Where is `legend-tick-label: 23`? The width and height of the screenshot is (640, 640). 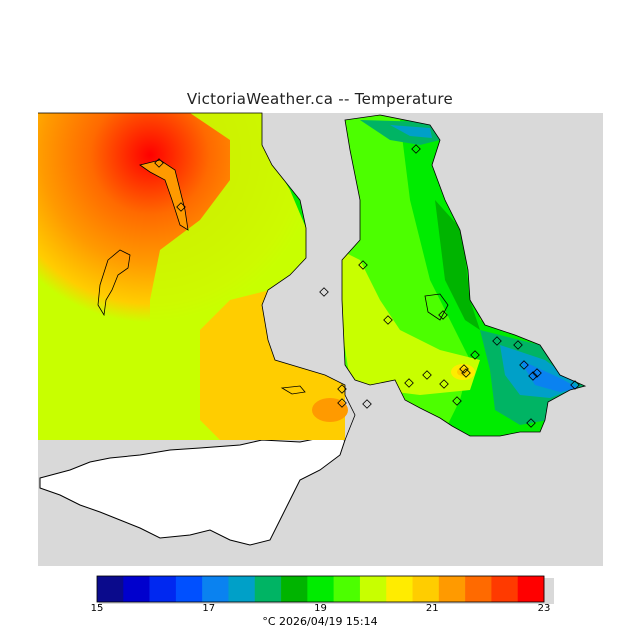
legend-tick-label: 23 is located at coordinates (544, 608).